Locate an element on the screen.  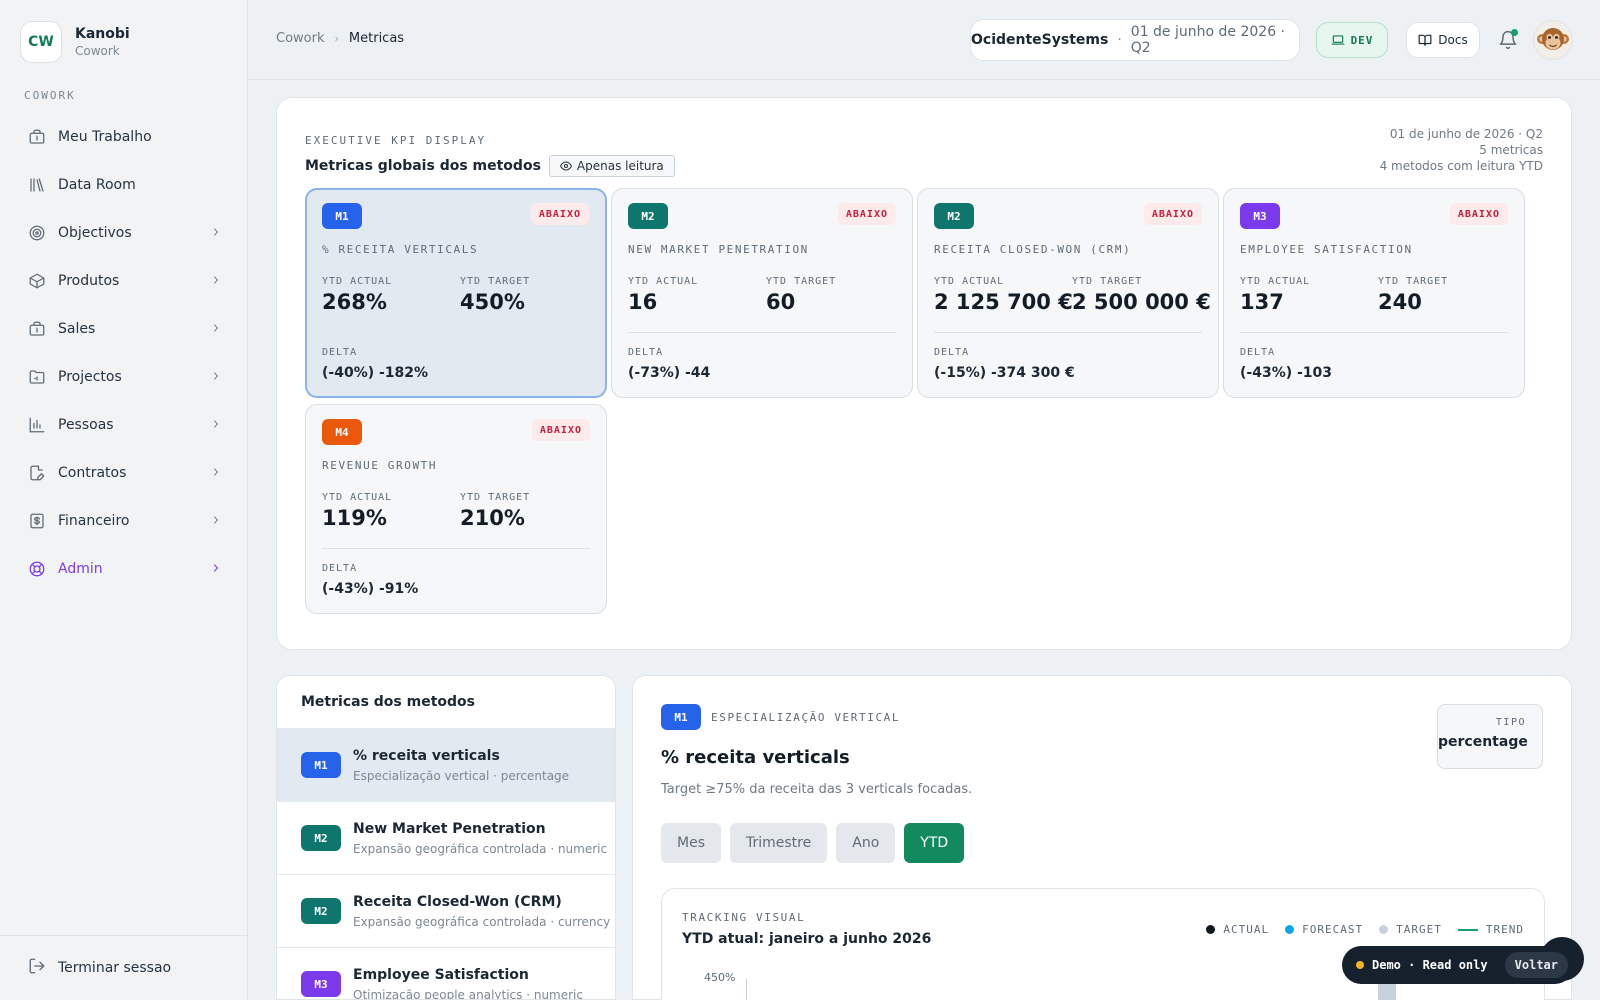
sidebar-item-admin: Admin is located at coordinates (123, 569).